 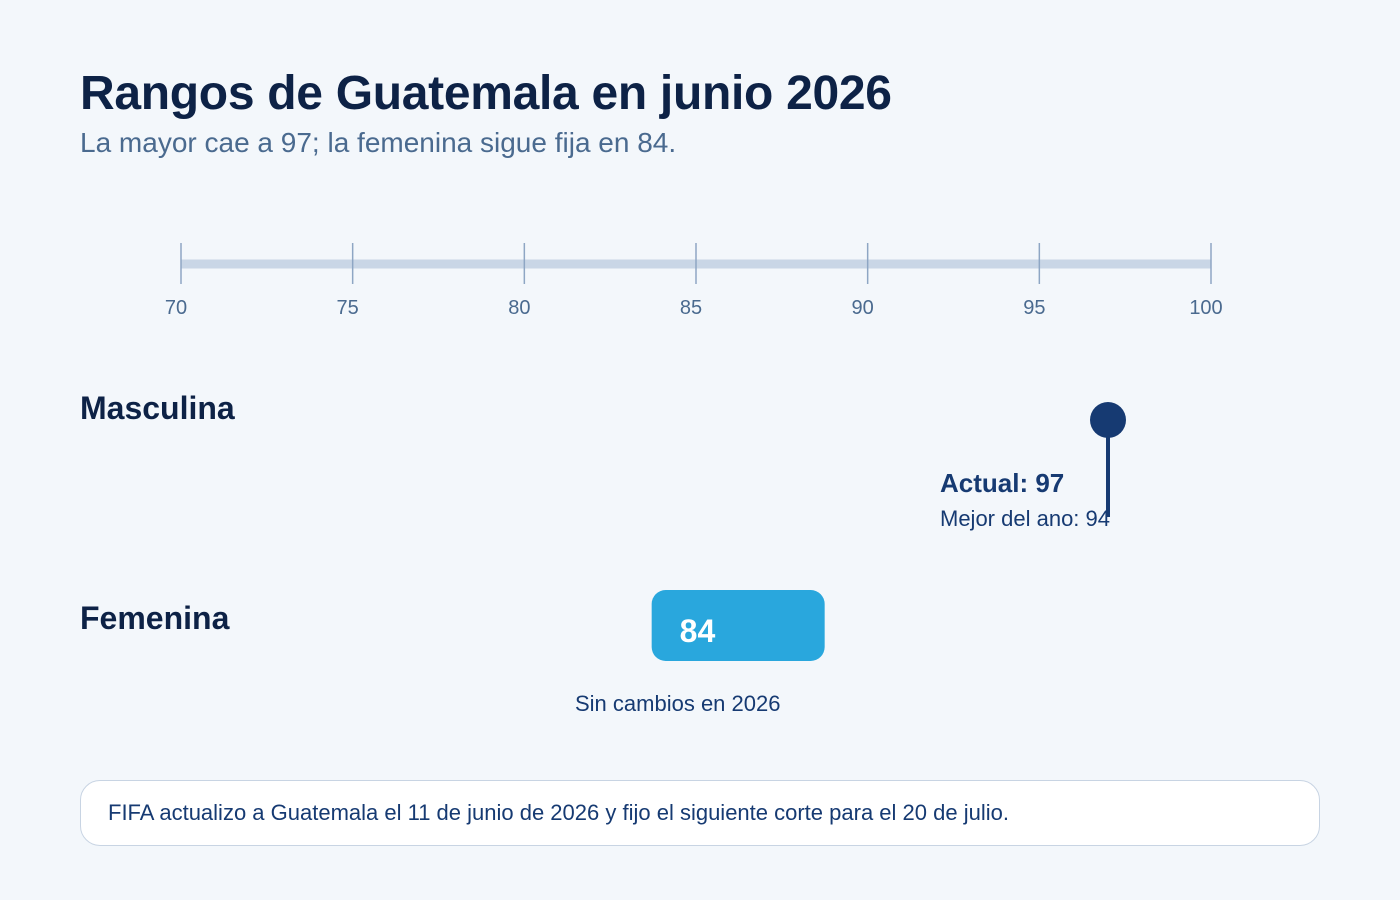 What do you see at coordinates (519, 308) in the screenshot?
I see `axis-tick-label-80: 80` at bounding box center [519, 308].